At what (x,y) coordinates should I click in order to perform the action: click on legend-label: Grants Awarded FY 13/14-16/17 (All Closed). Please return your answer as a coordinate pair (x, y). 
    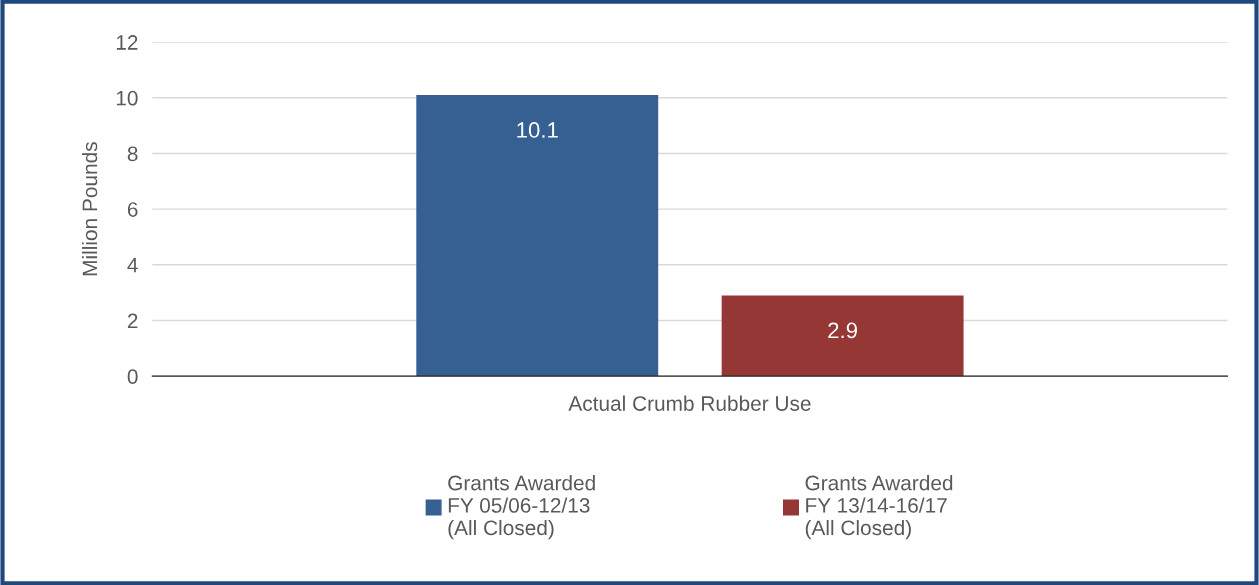
    Looking at the image, I should click on (879, 507).